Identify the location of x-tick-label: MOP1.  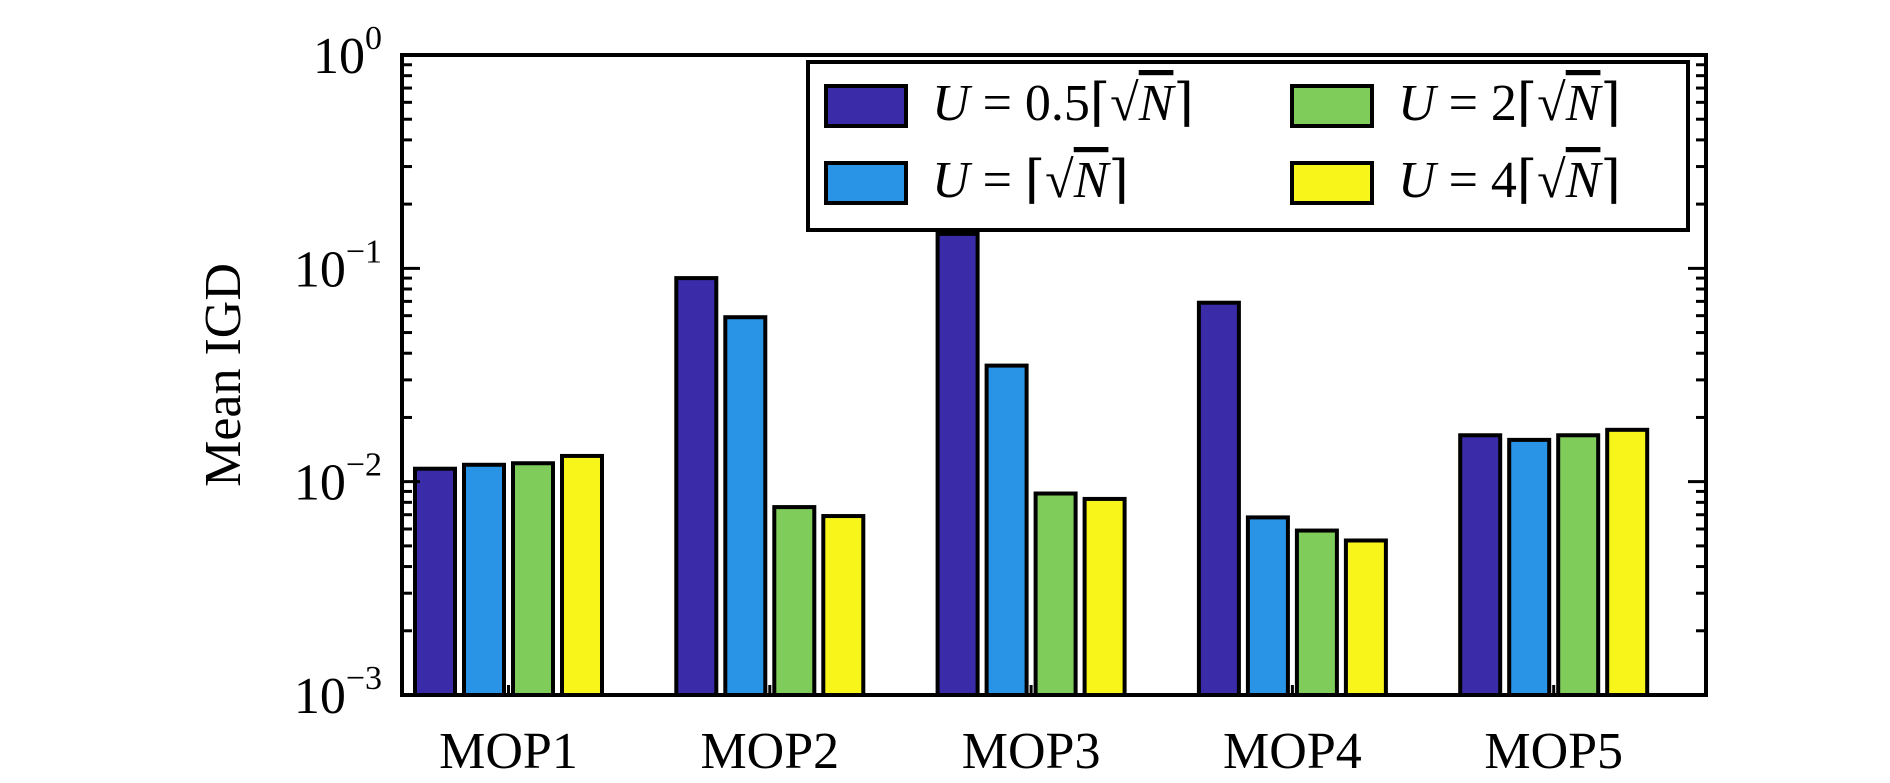
(508, 751).